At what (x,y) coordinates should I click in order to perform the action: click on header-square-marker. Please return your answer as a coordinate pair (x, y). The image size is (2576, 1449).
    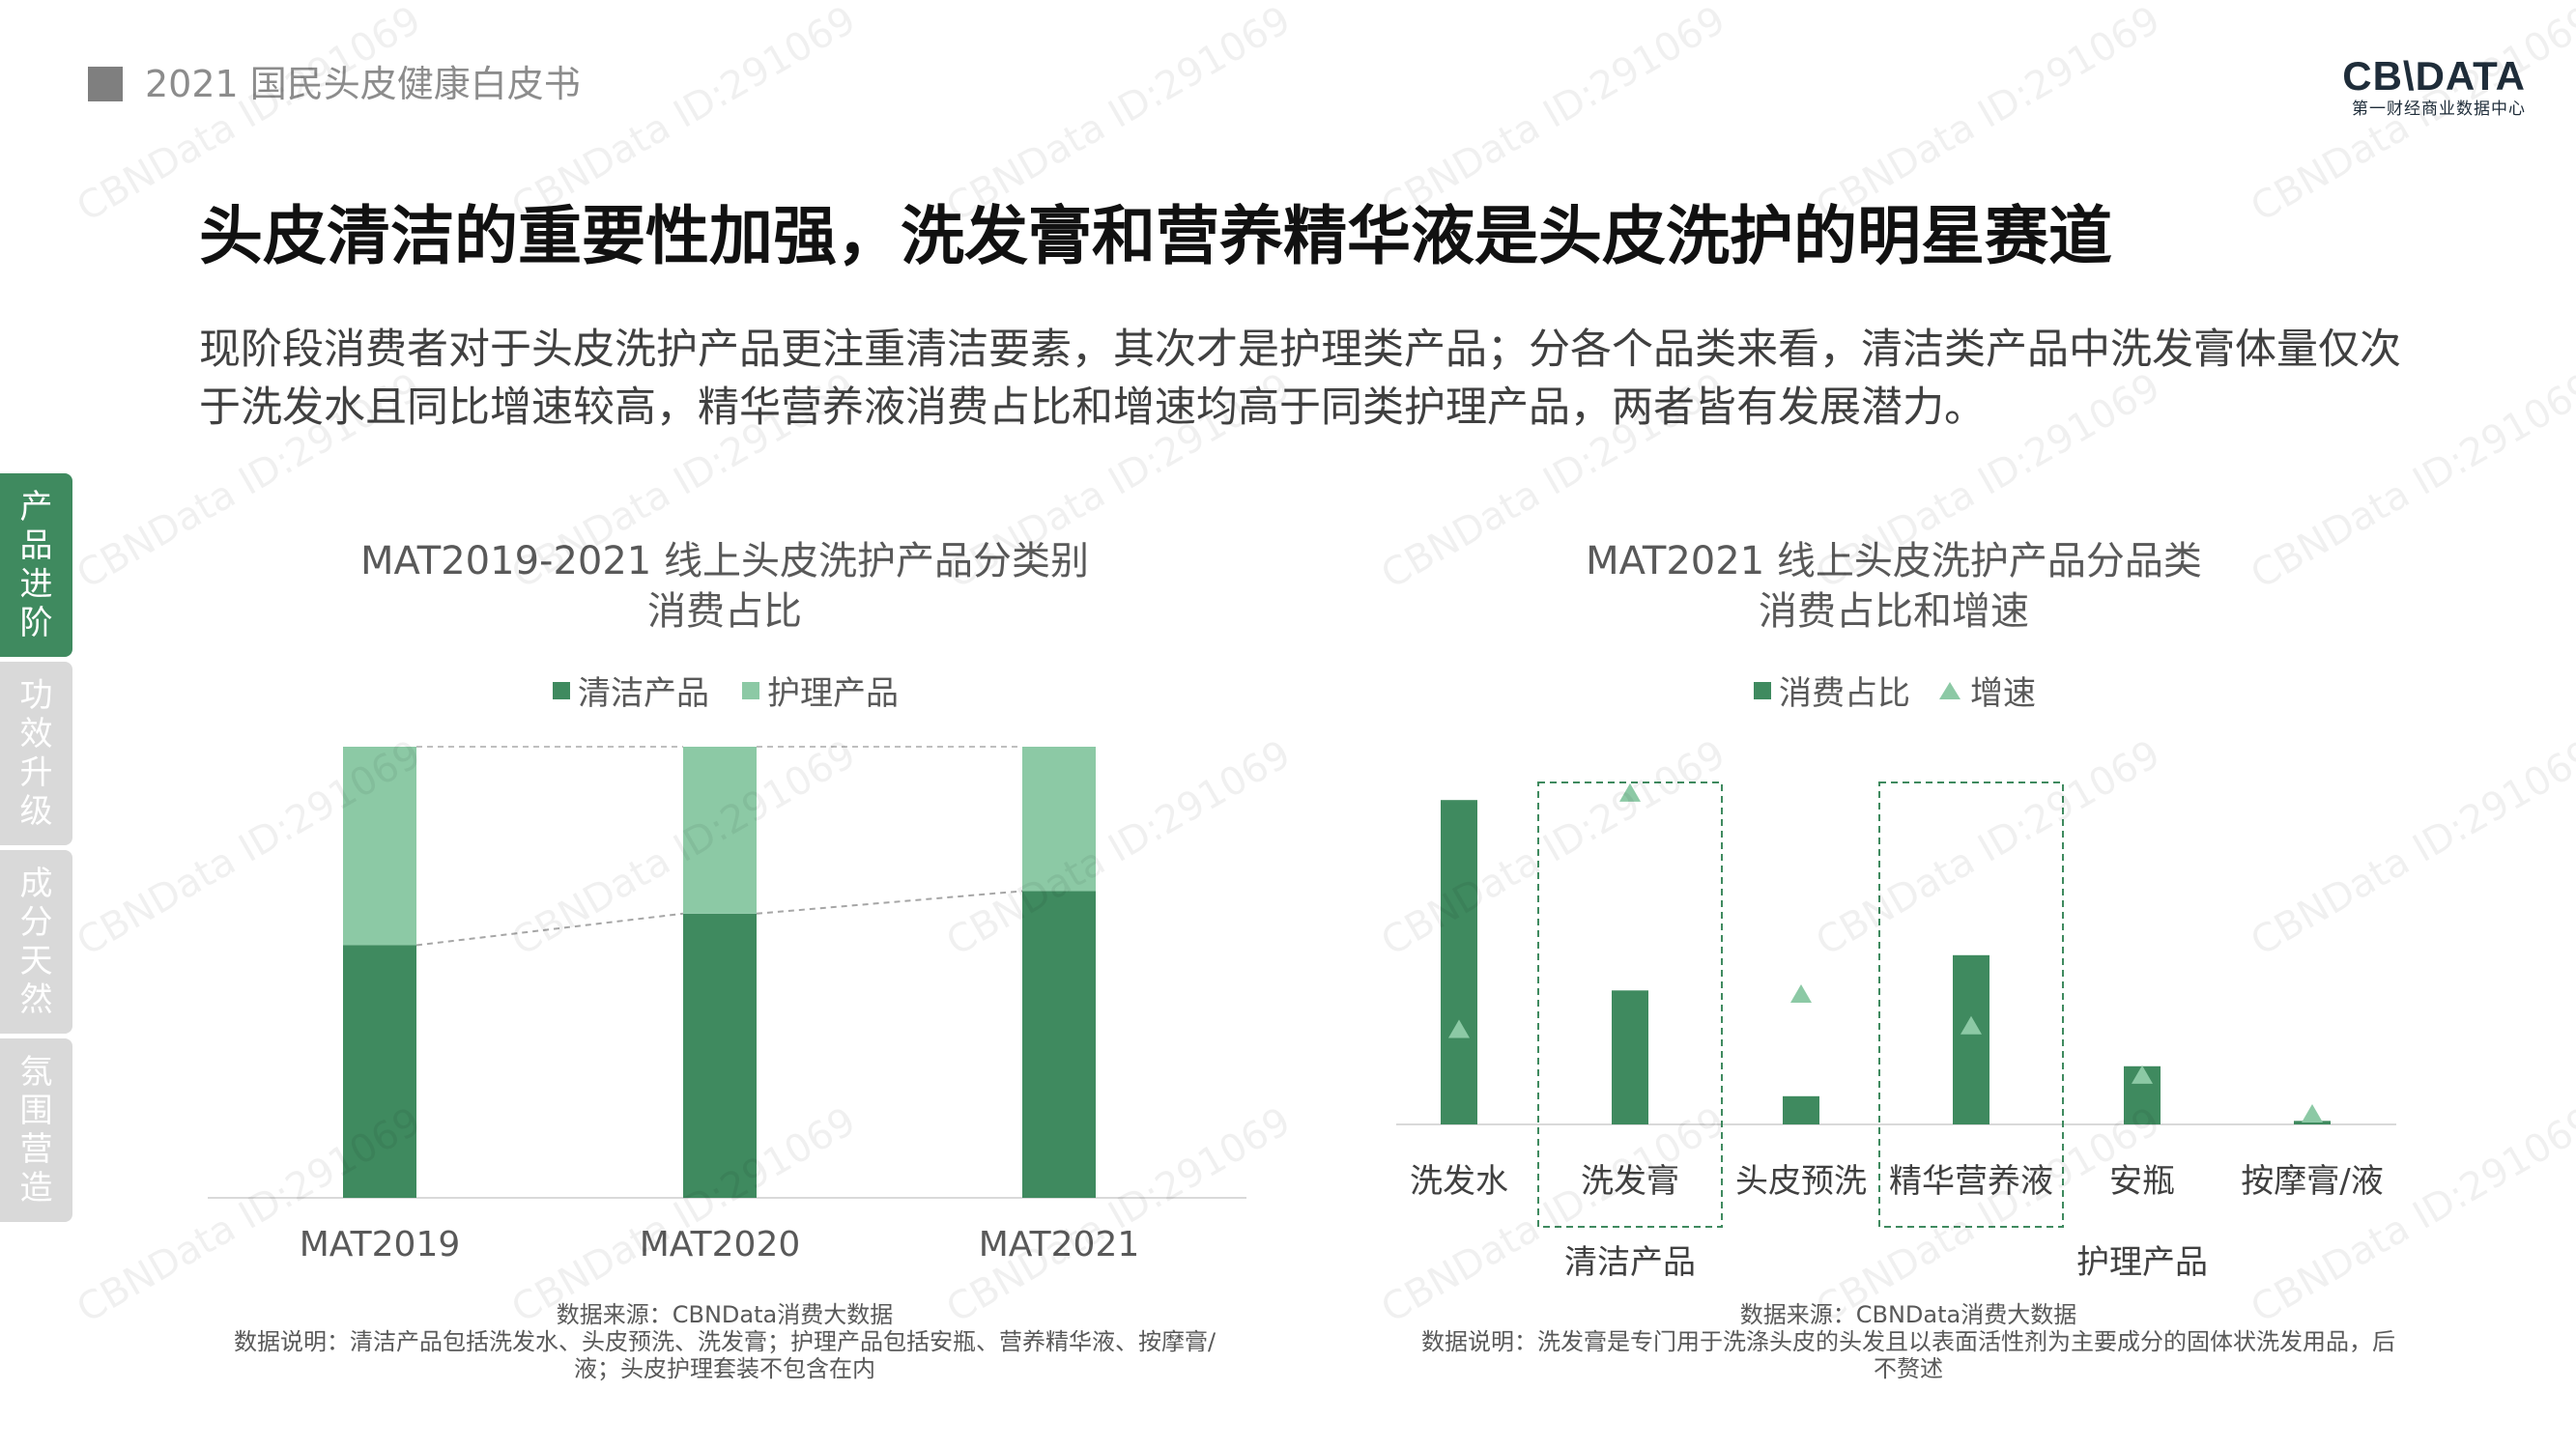
    Looking at the image, I should click on (106, 84).